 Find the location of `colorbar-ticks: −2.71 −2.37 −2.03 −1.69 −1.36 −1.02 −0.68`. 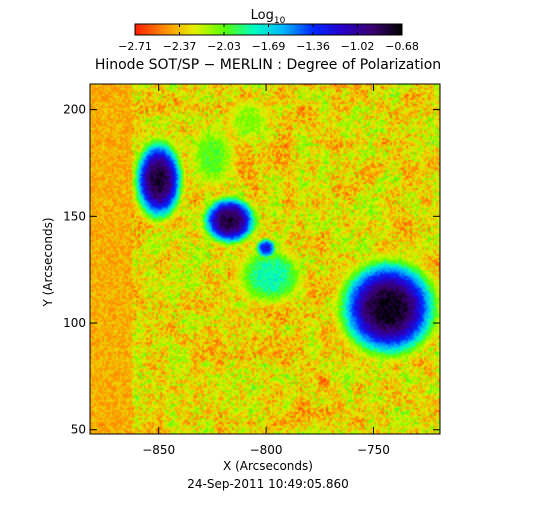

colorbar-ticks: −2.71 −2.37 −2.03 −1.69 −1.36 −1.02 −0.68 is located at coordinates (268, 38).